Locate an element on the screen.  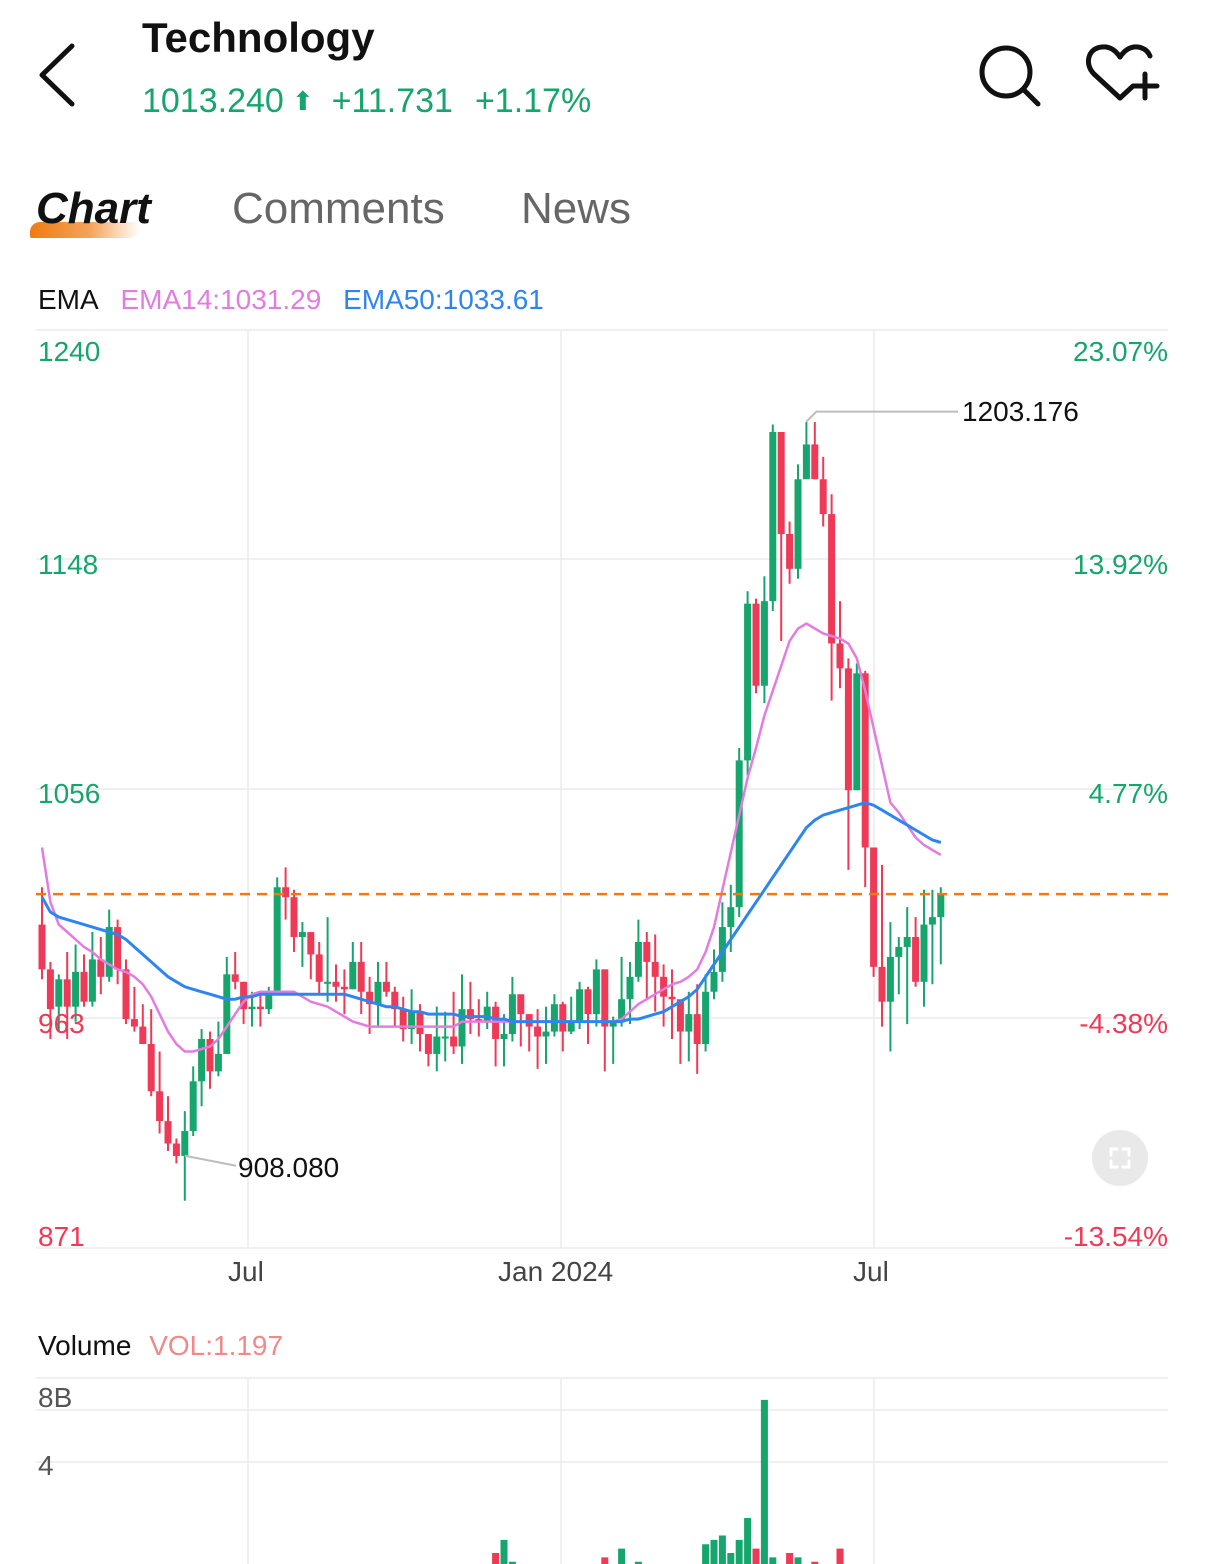
low-callout: 908.080 is located at coordinates (289, 1167).